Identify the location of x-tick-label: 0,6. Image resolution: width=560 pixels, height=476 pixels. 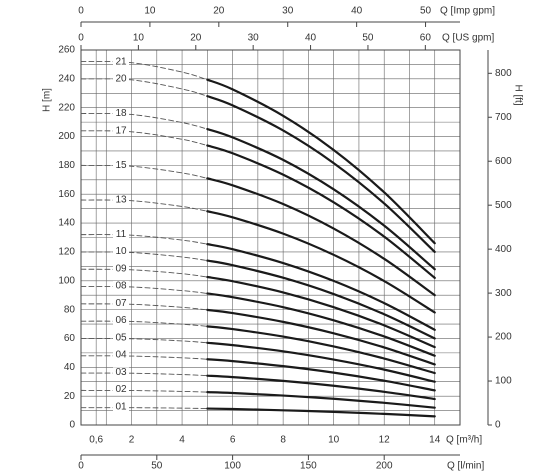
(96, 440).